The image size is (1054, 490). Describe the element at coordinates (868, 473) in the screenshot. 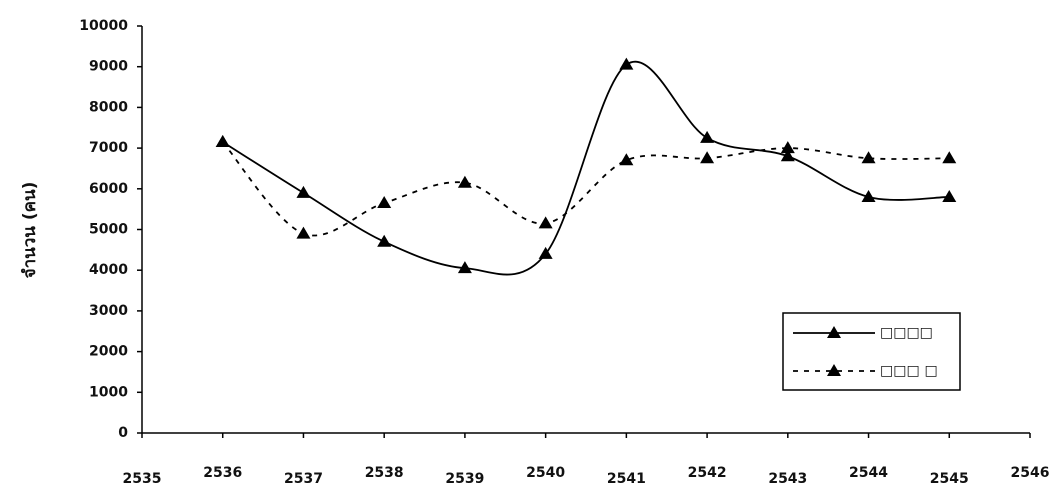

I see `x-tick-label: 2544` at that location.